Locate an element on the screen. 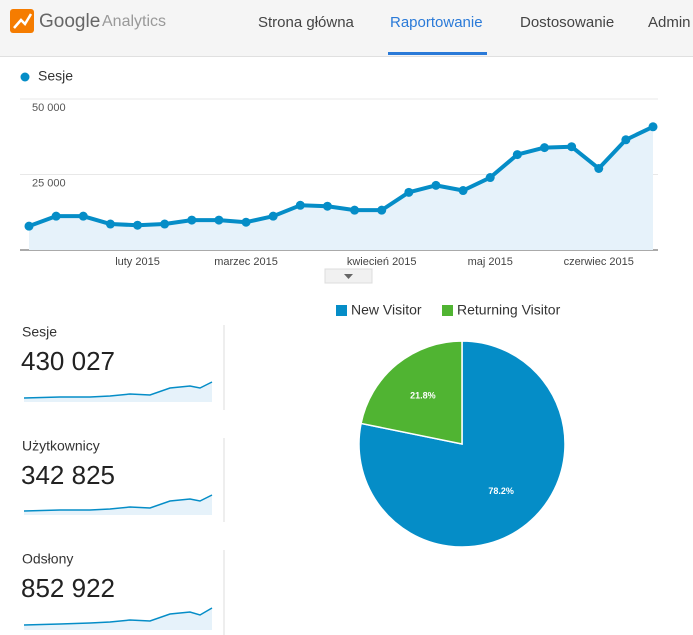 This screenshot has width=693, height=635. pie-slice is located at coordinates (411, 392).